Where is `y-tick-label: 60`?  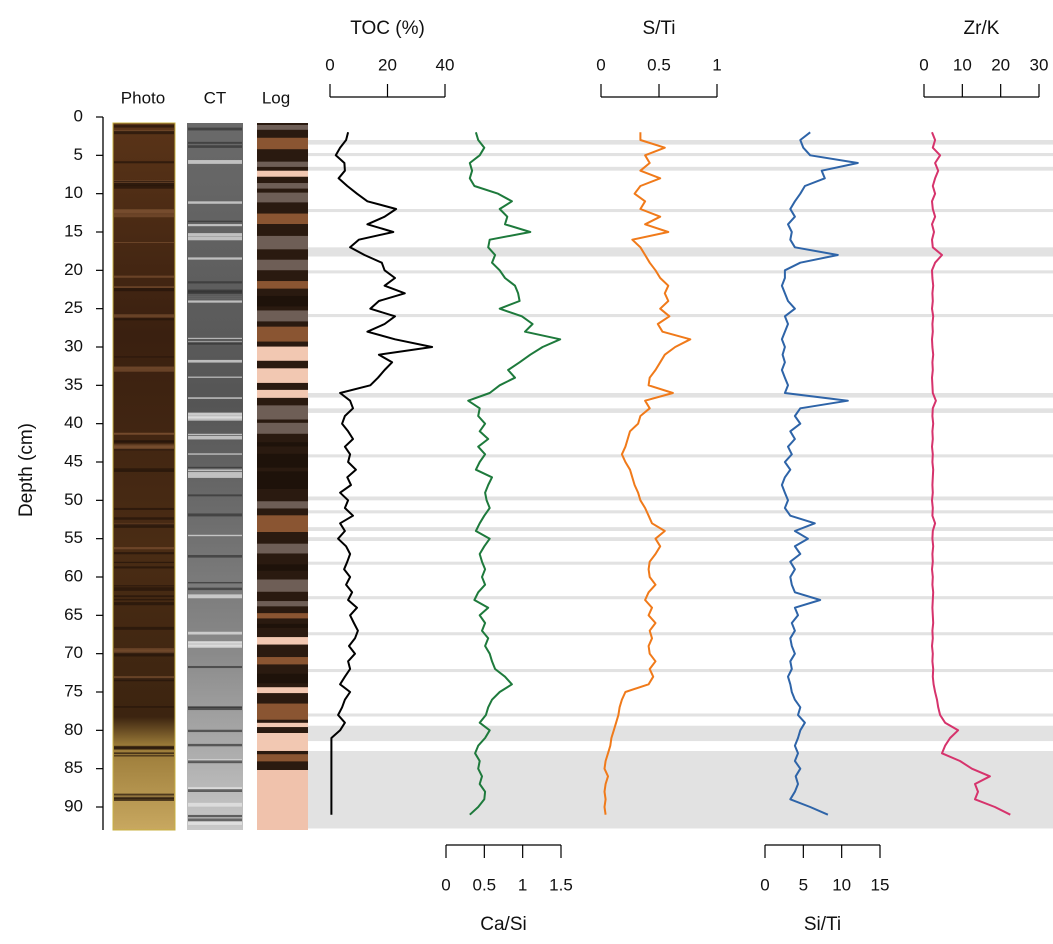
y-tick-label: 60 is located at coordinates (73, 575).